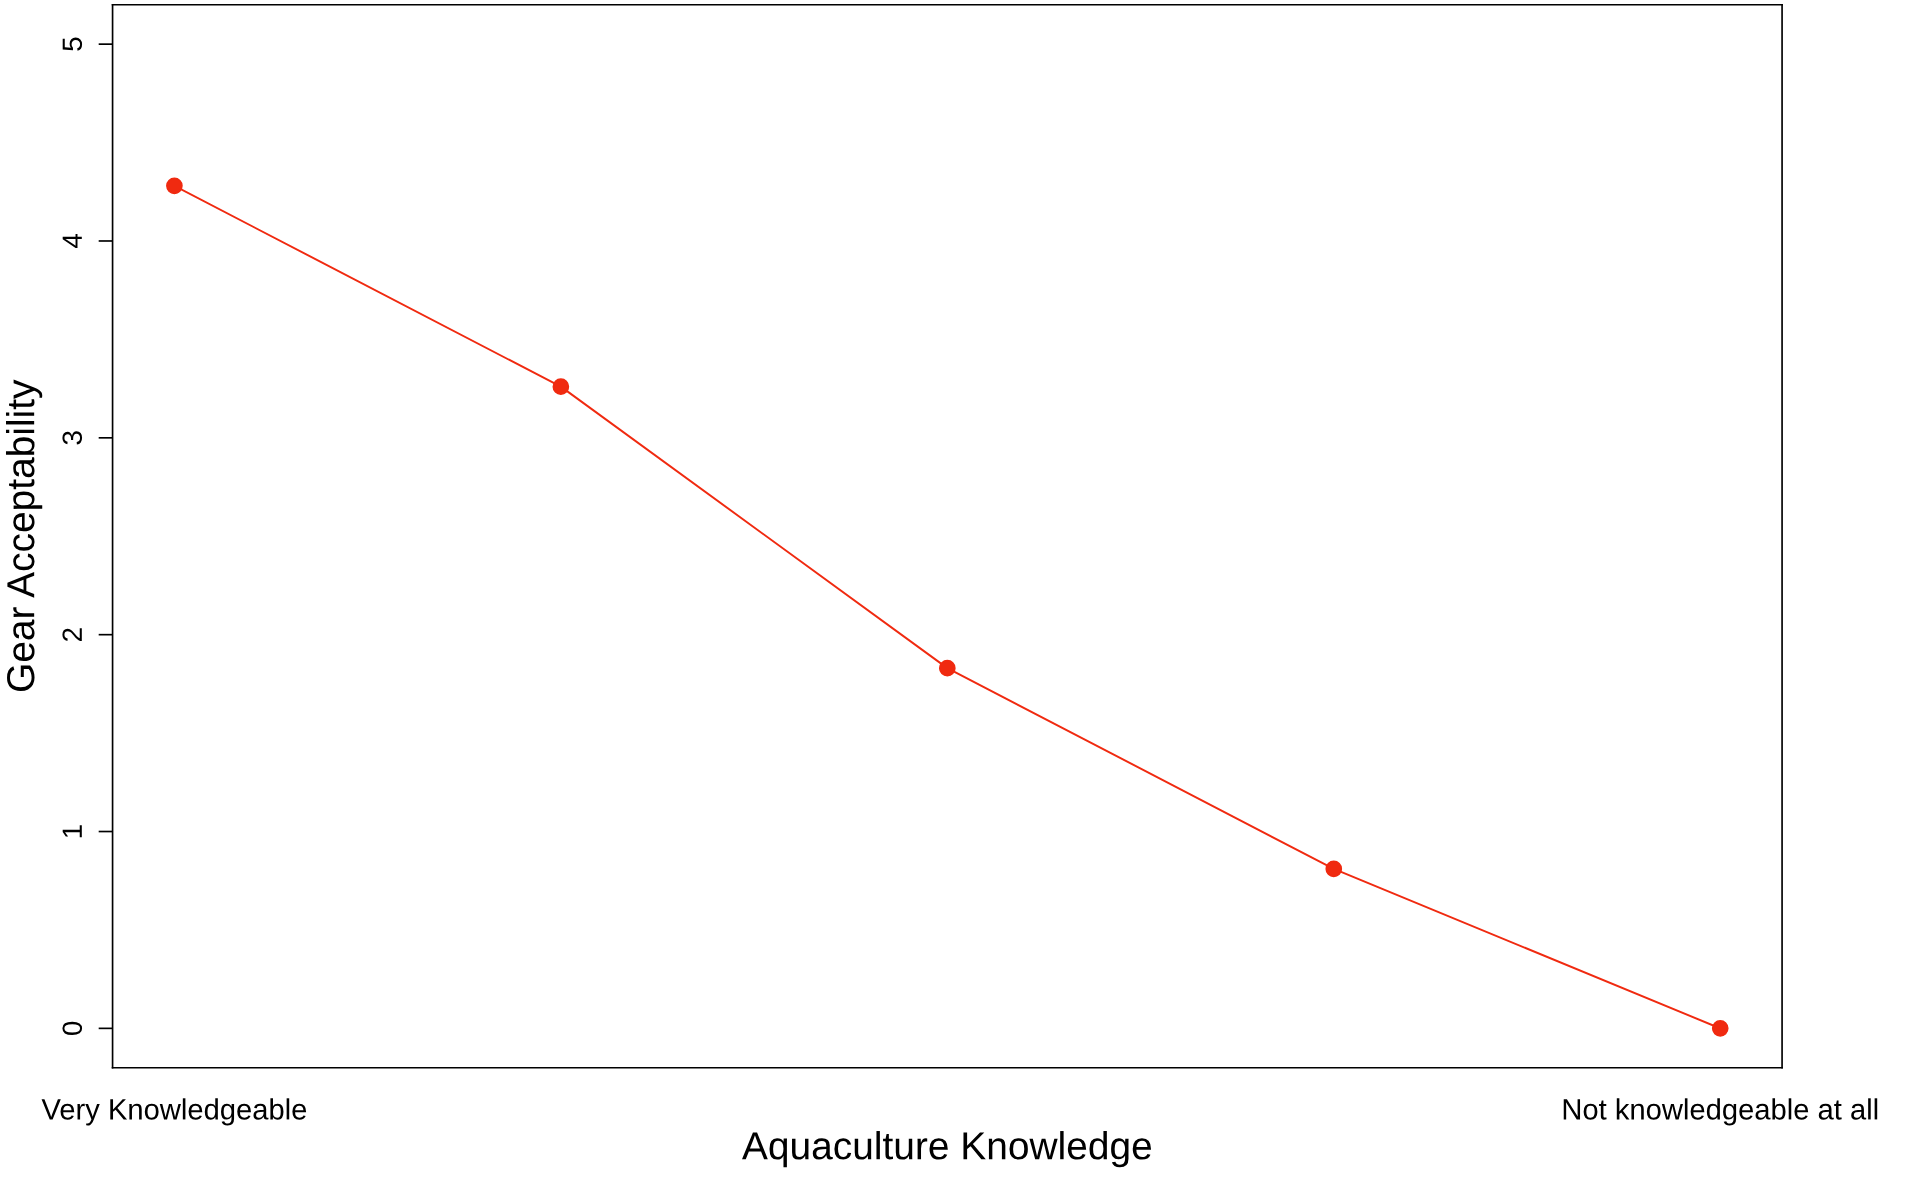 This screenshot has height=1193, width=1908. What do you see at coordinates (24, 535) in the screenshot?
I see `y-axis-title: Gear Acceptability` at bounding box center [24, 535].